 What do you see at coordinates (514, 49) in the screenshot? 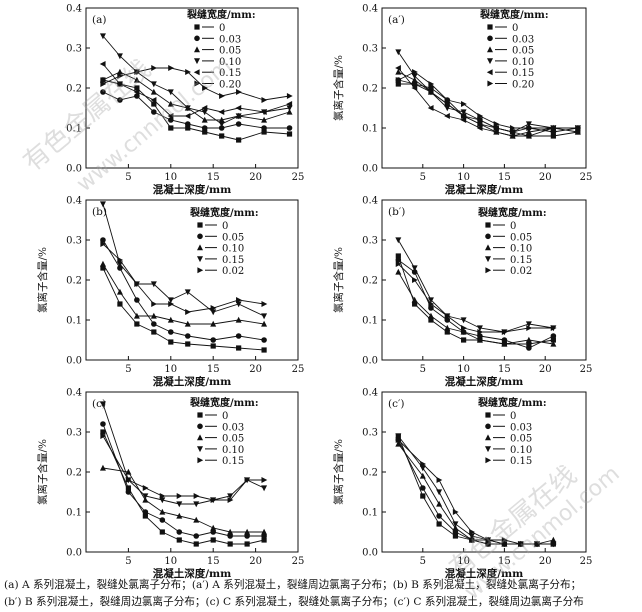
I see `legend: 裂缝宽度/mm: 00.030.050.100.150.20` at bounding box center [514, 49].